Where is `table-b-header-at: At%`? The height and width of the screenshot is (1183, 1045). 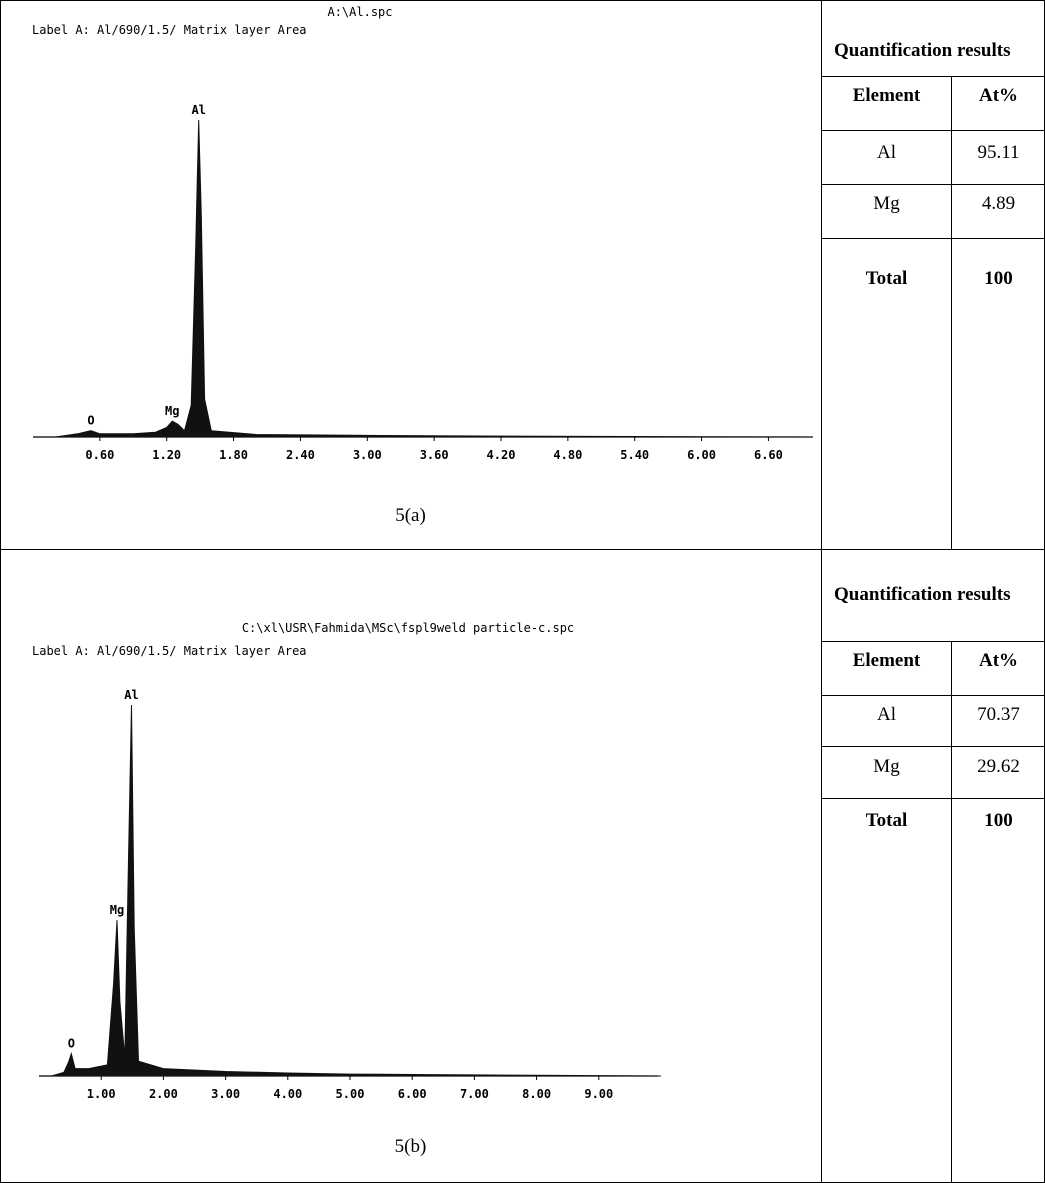
table-b-header-at: At% is located at coordinates (998, 660).